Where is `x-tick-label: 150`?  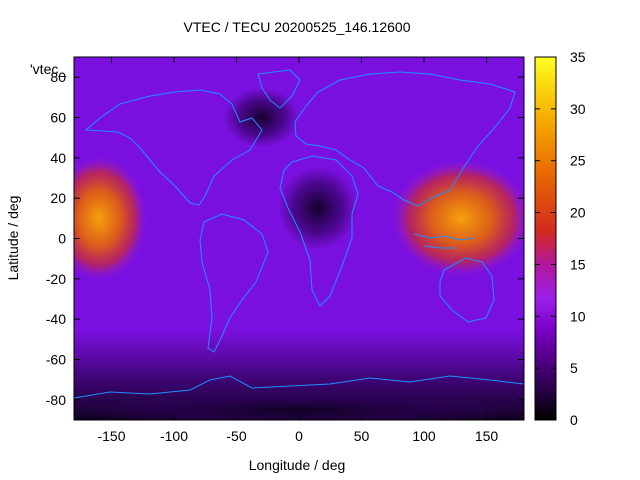 x-tick-label: 150 is located at coordinates (487, 436).